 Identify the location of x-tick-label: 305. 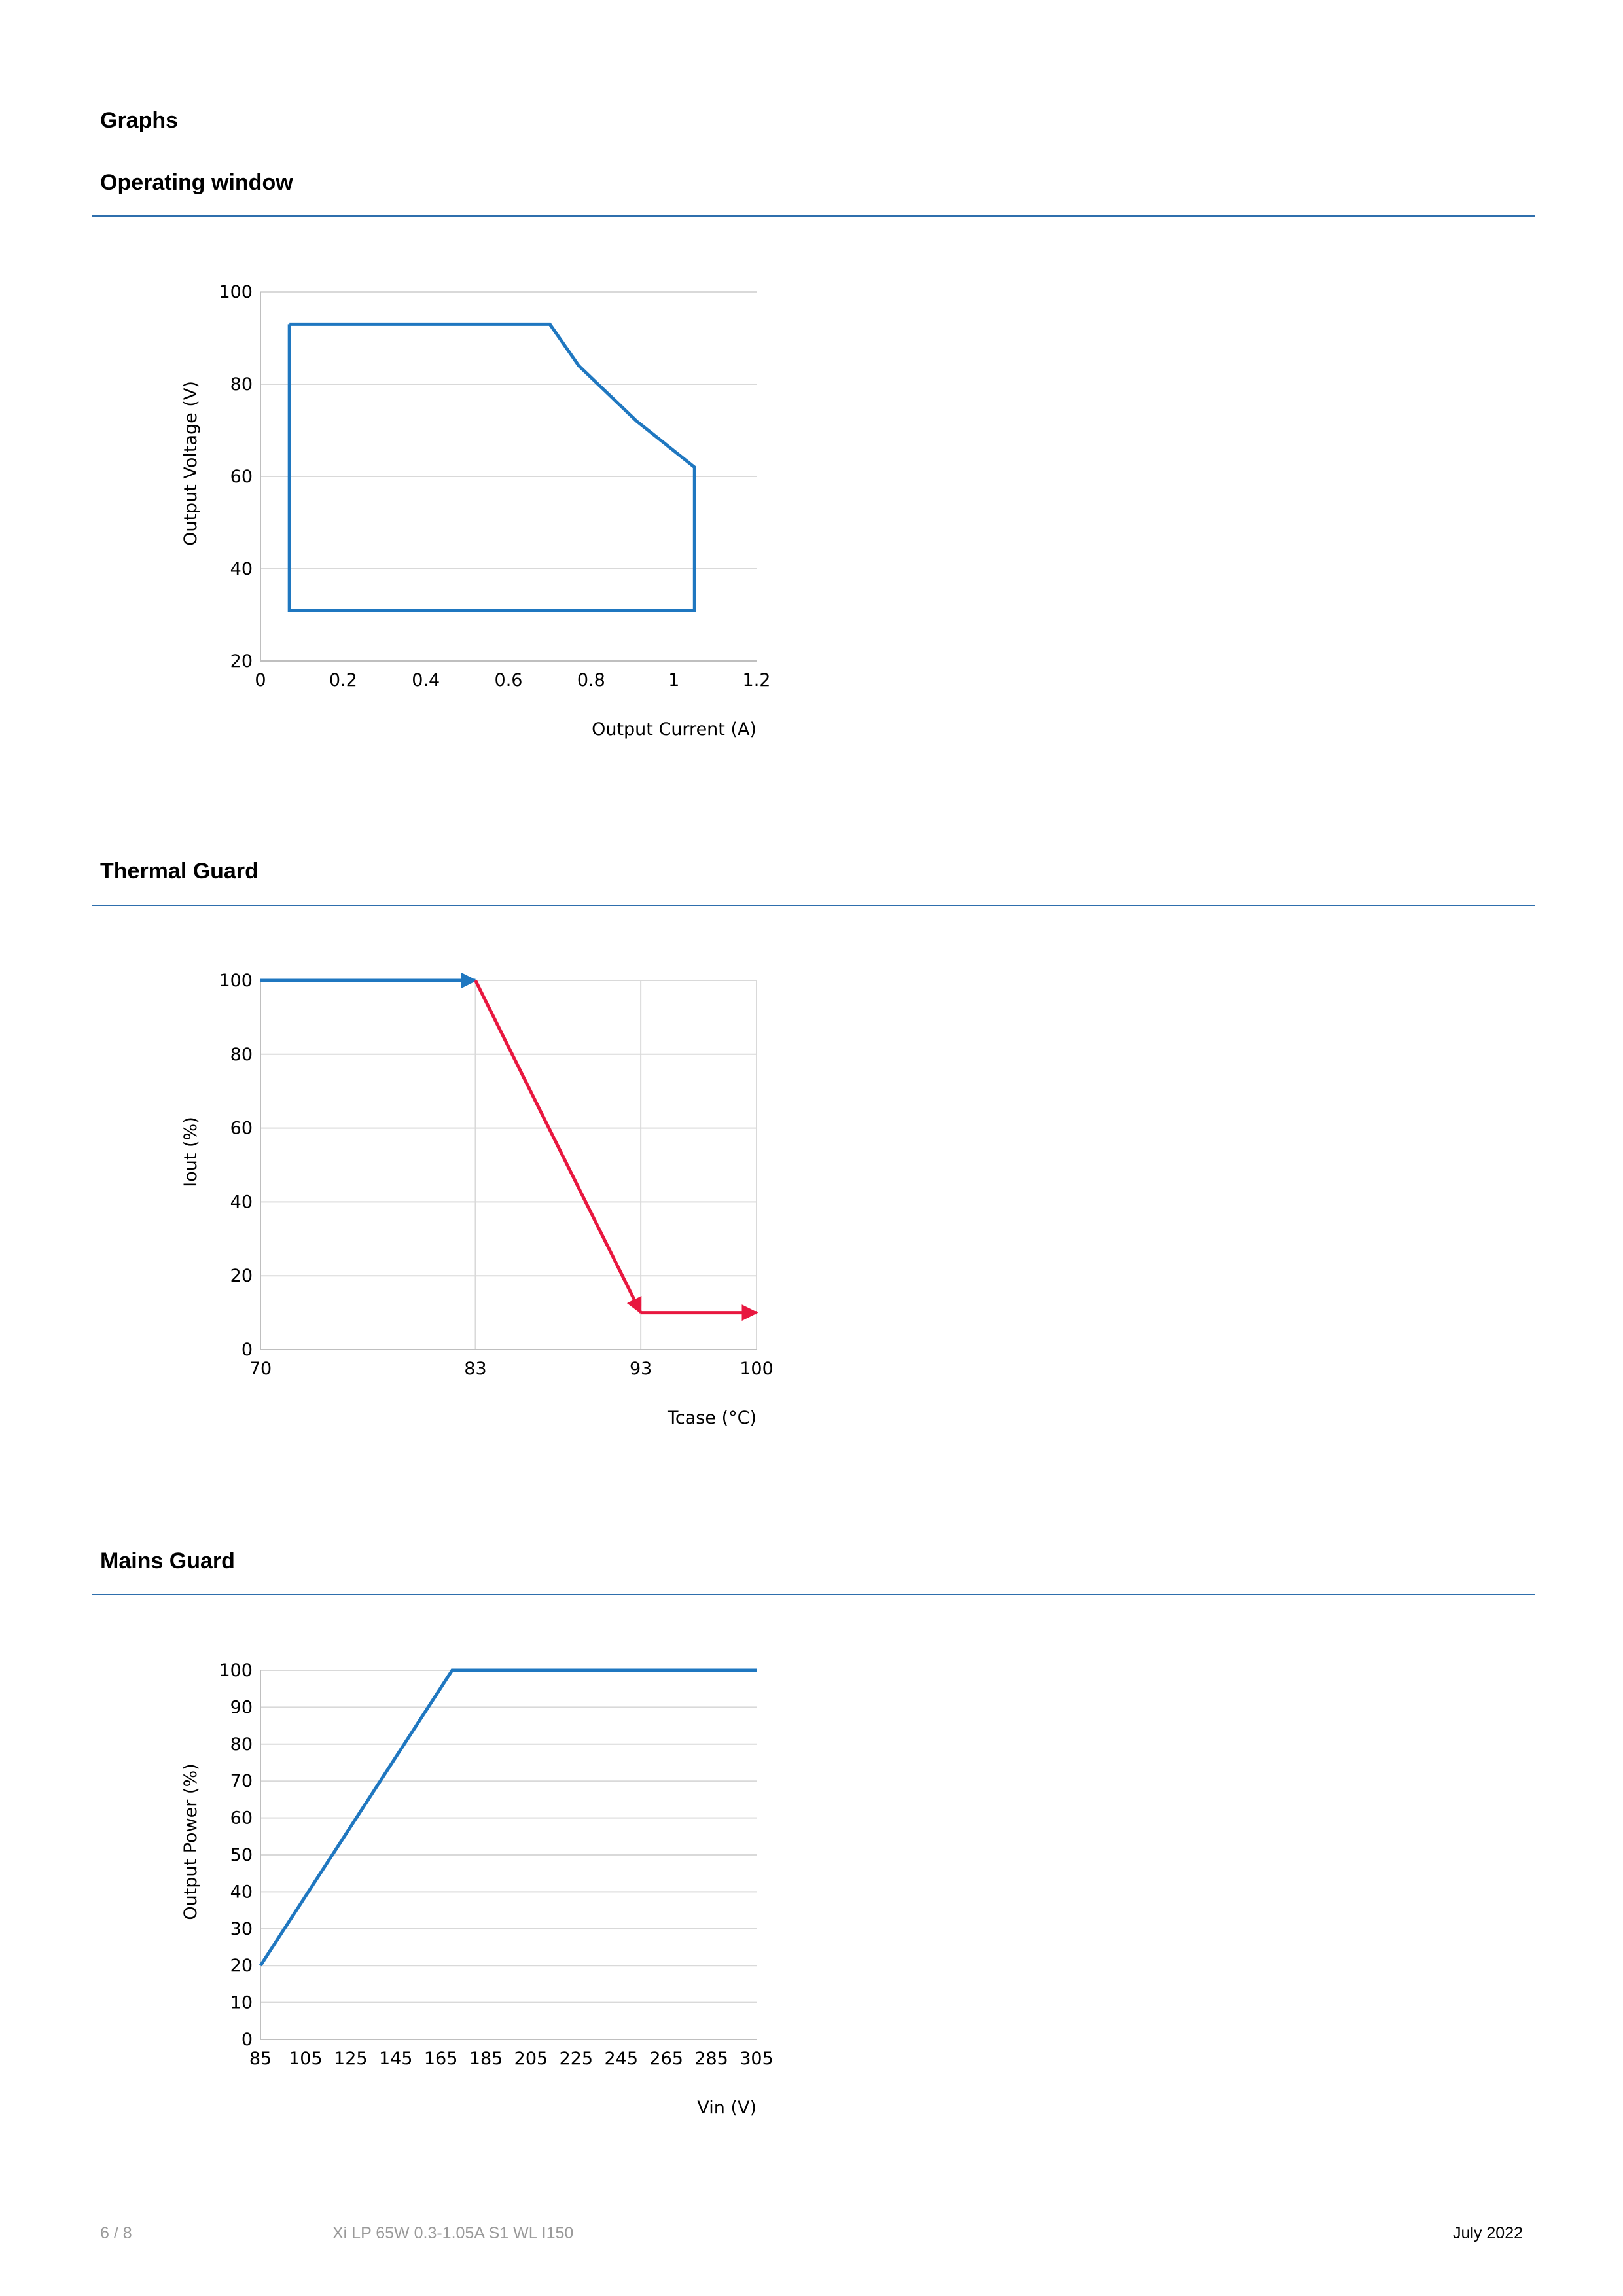
(757, 2059).